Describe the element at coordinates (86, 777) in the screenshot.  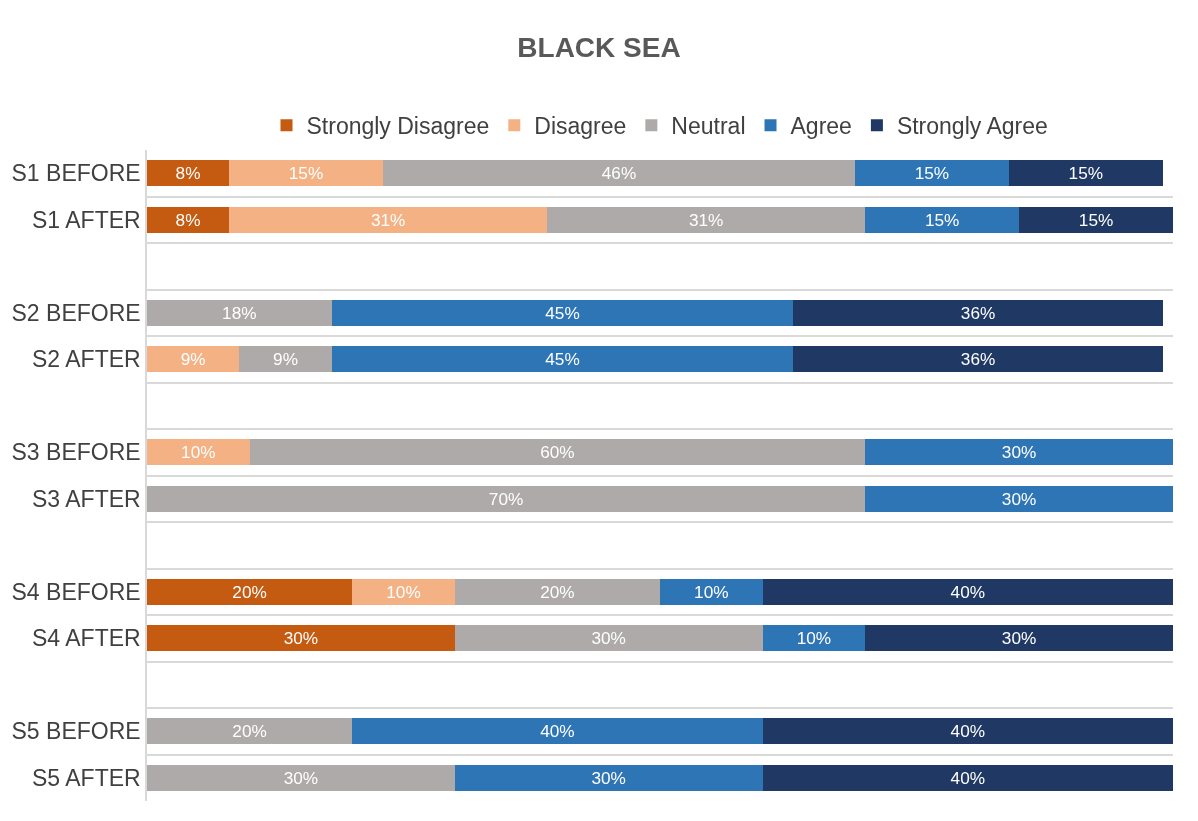
I see `y-tick-label: S5 AFTER` at that location.